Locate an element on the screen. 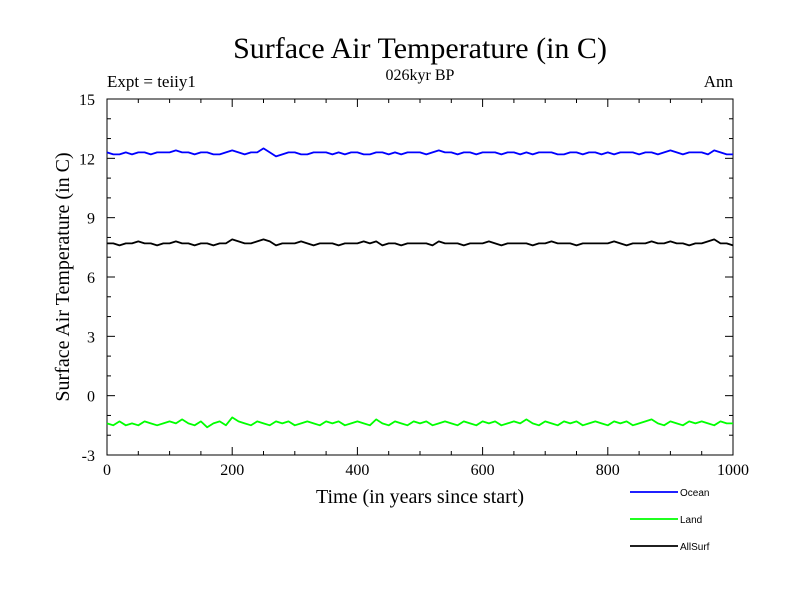  y-tick-label: 9 is located at coordinates (91, 219).